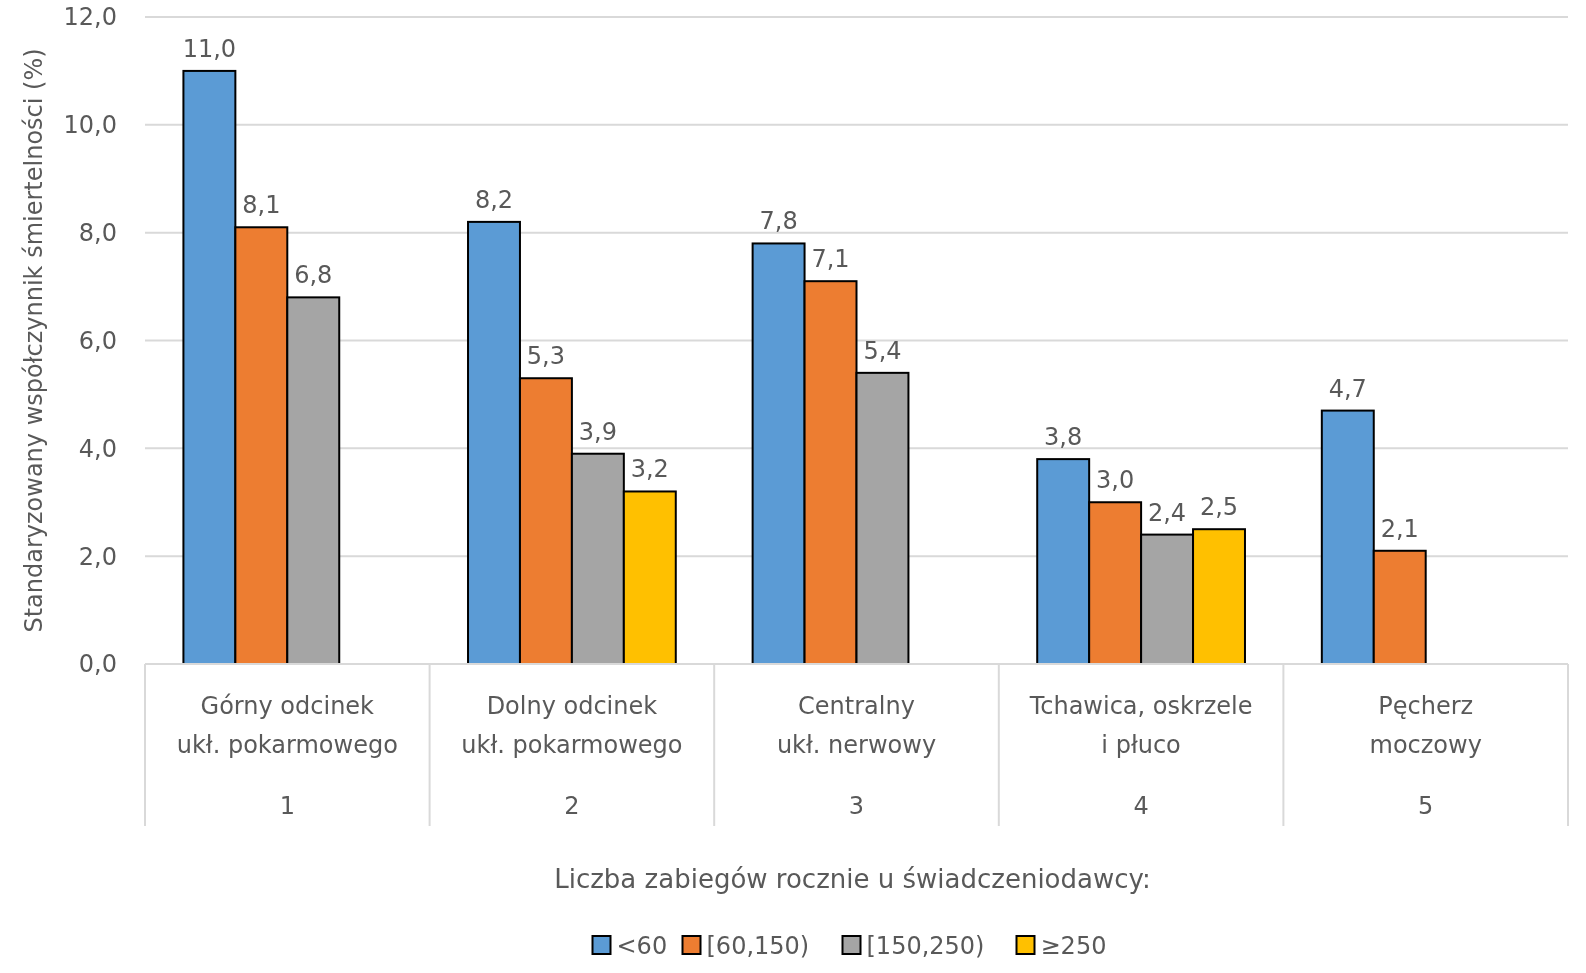 The width and height of the screenshot is (1586, 973). I want to click on data-label: 5,4, so click(882, 350).